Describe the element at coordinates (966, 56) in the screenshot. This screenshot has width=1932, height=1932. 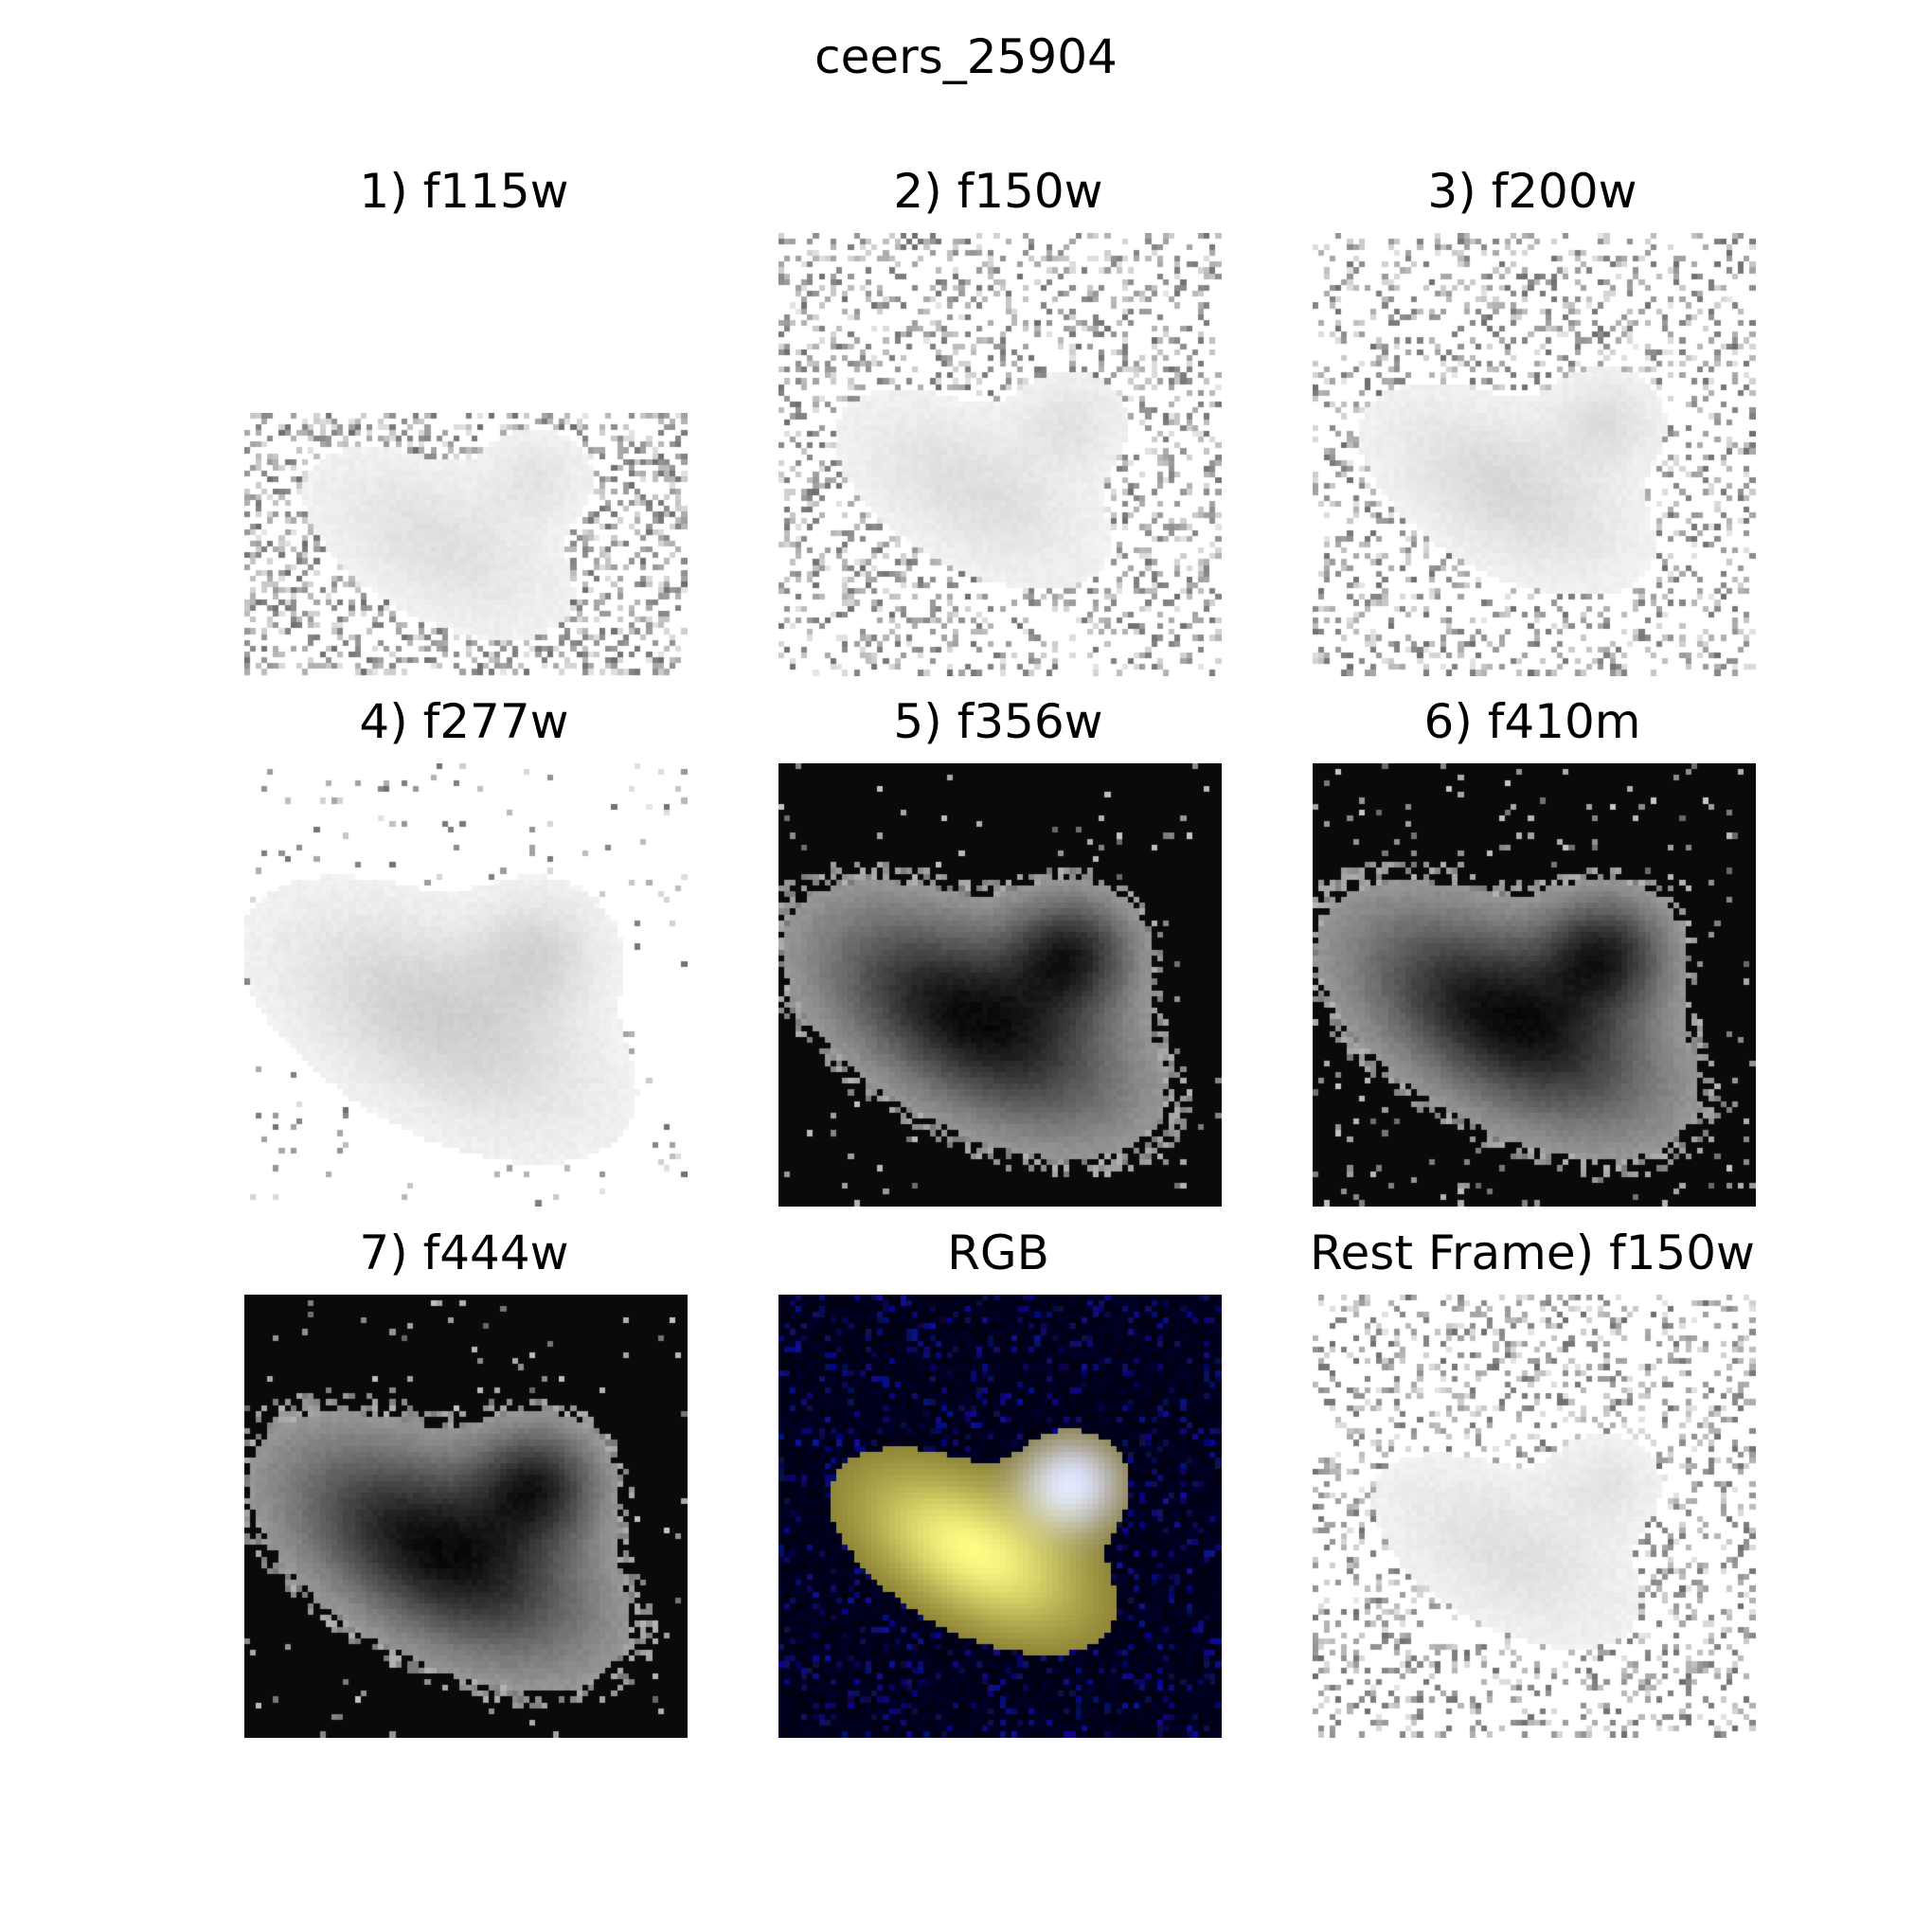
I see `figure-title: ceers_25904` at that location.